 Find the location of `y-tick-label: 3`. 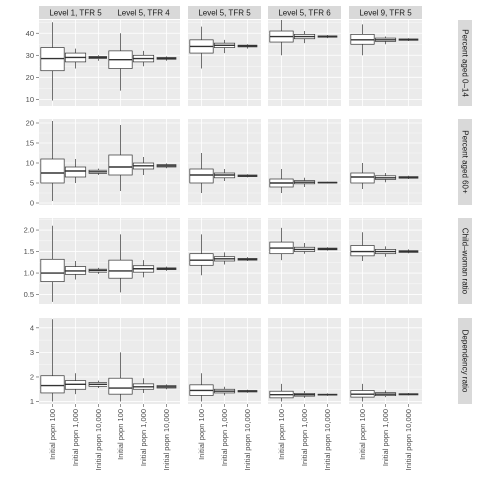

y-tick-label: 3 is located at coordinates (32, 352).